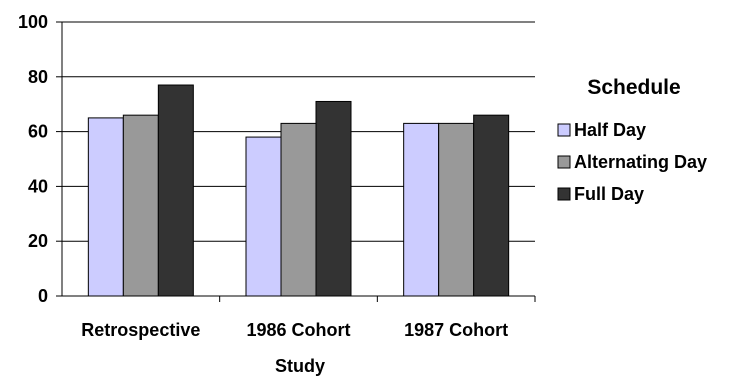  I want to click on legend-title: Schedule, so click(633, 87).